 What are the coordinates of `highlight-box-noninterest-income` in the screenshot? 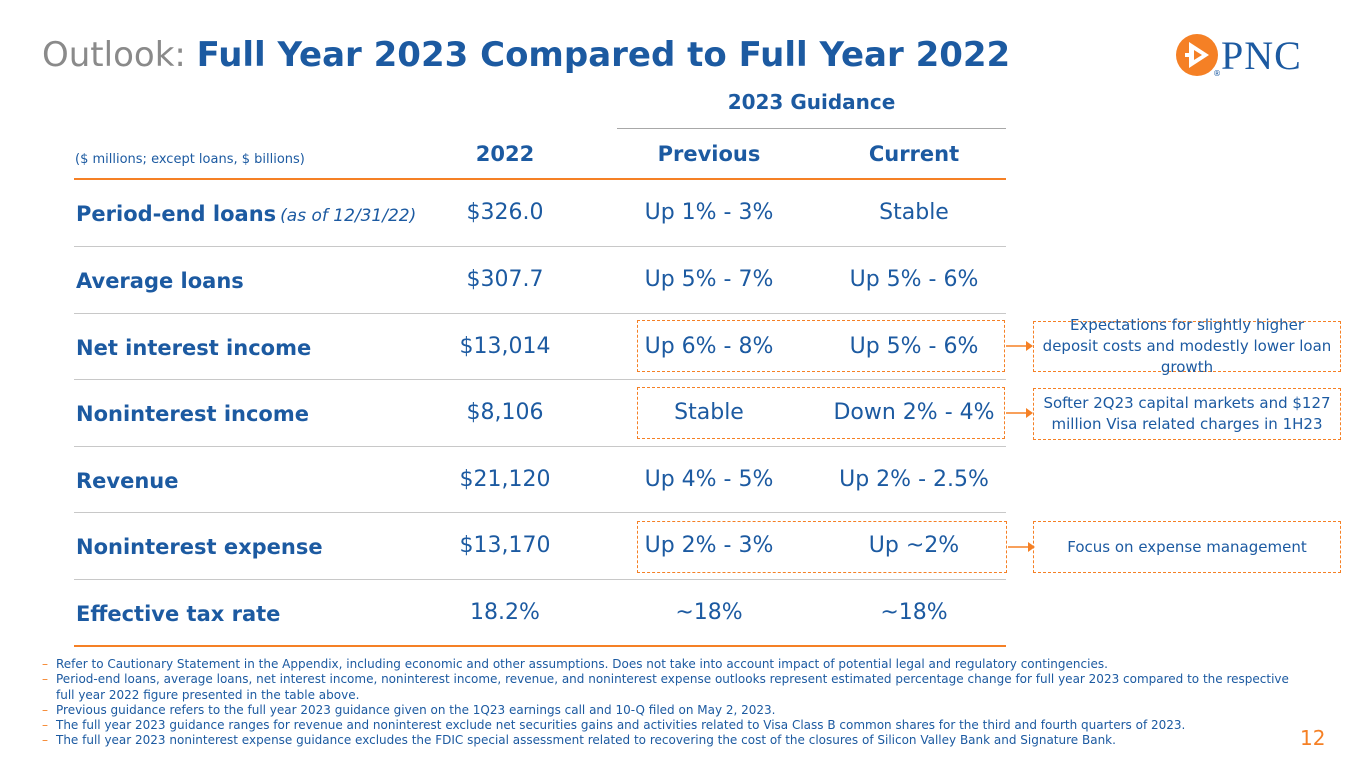 It's located at (821, 413).